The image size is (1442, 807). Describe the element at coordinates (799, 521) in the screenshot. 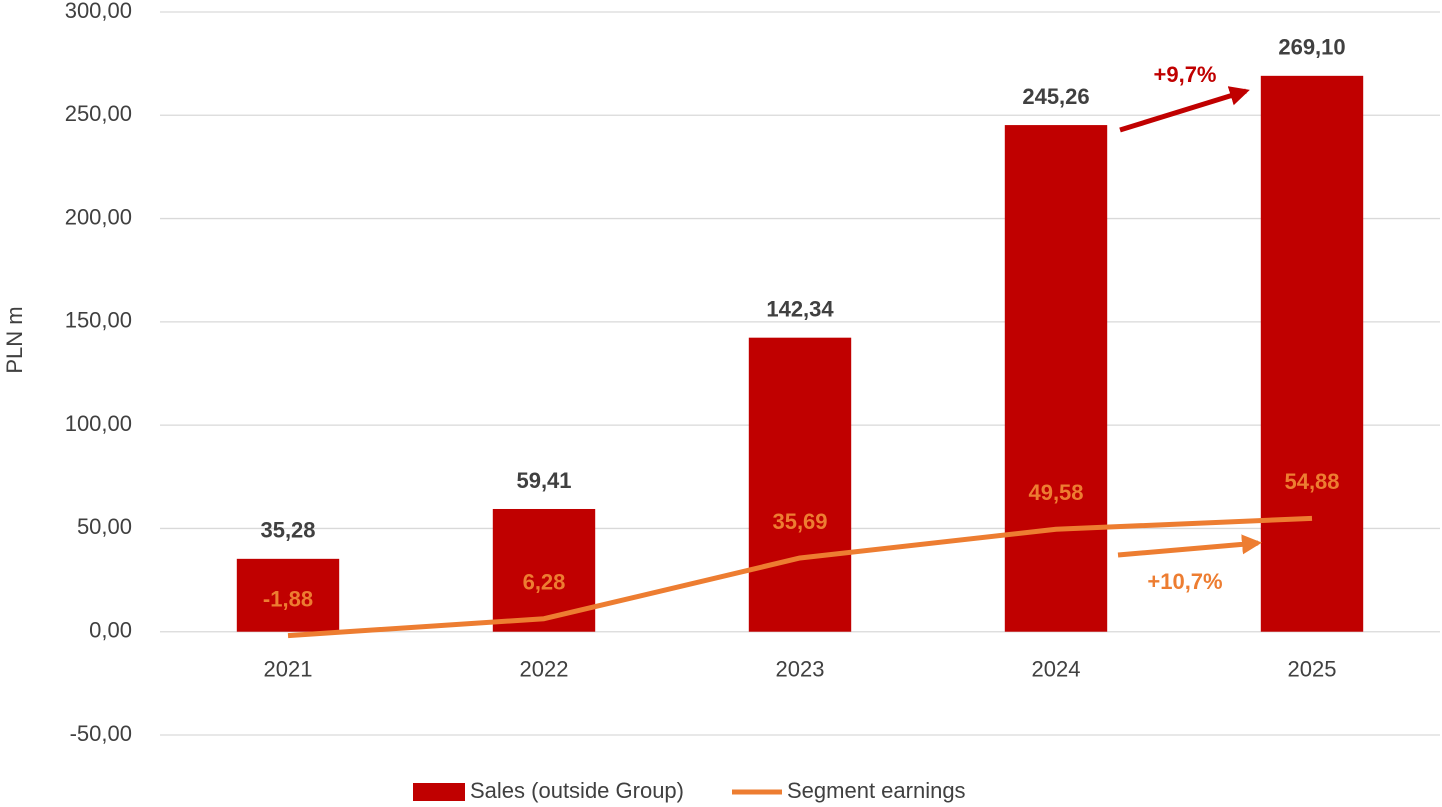

I see `data-label: 35,69` at that location.